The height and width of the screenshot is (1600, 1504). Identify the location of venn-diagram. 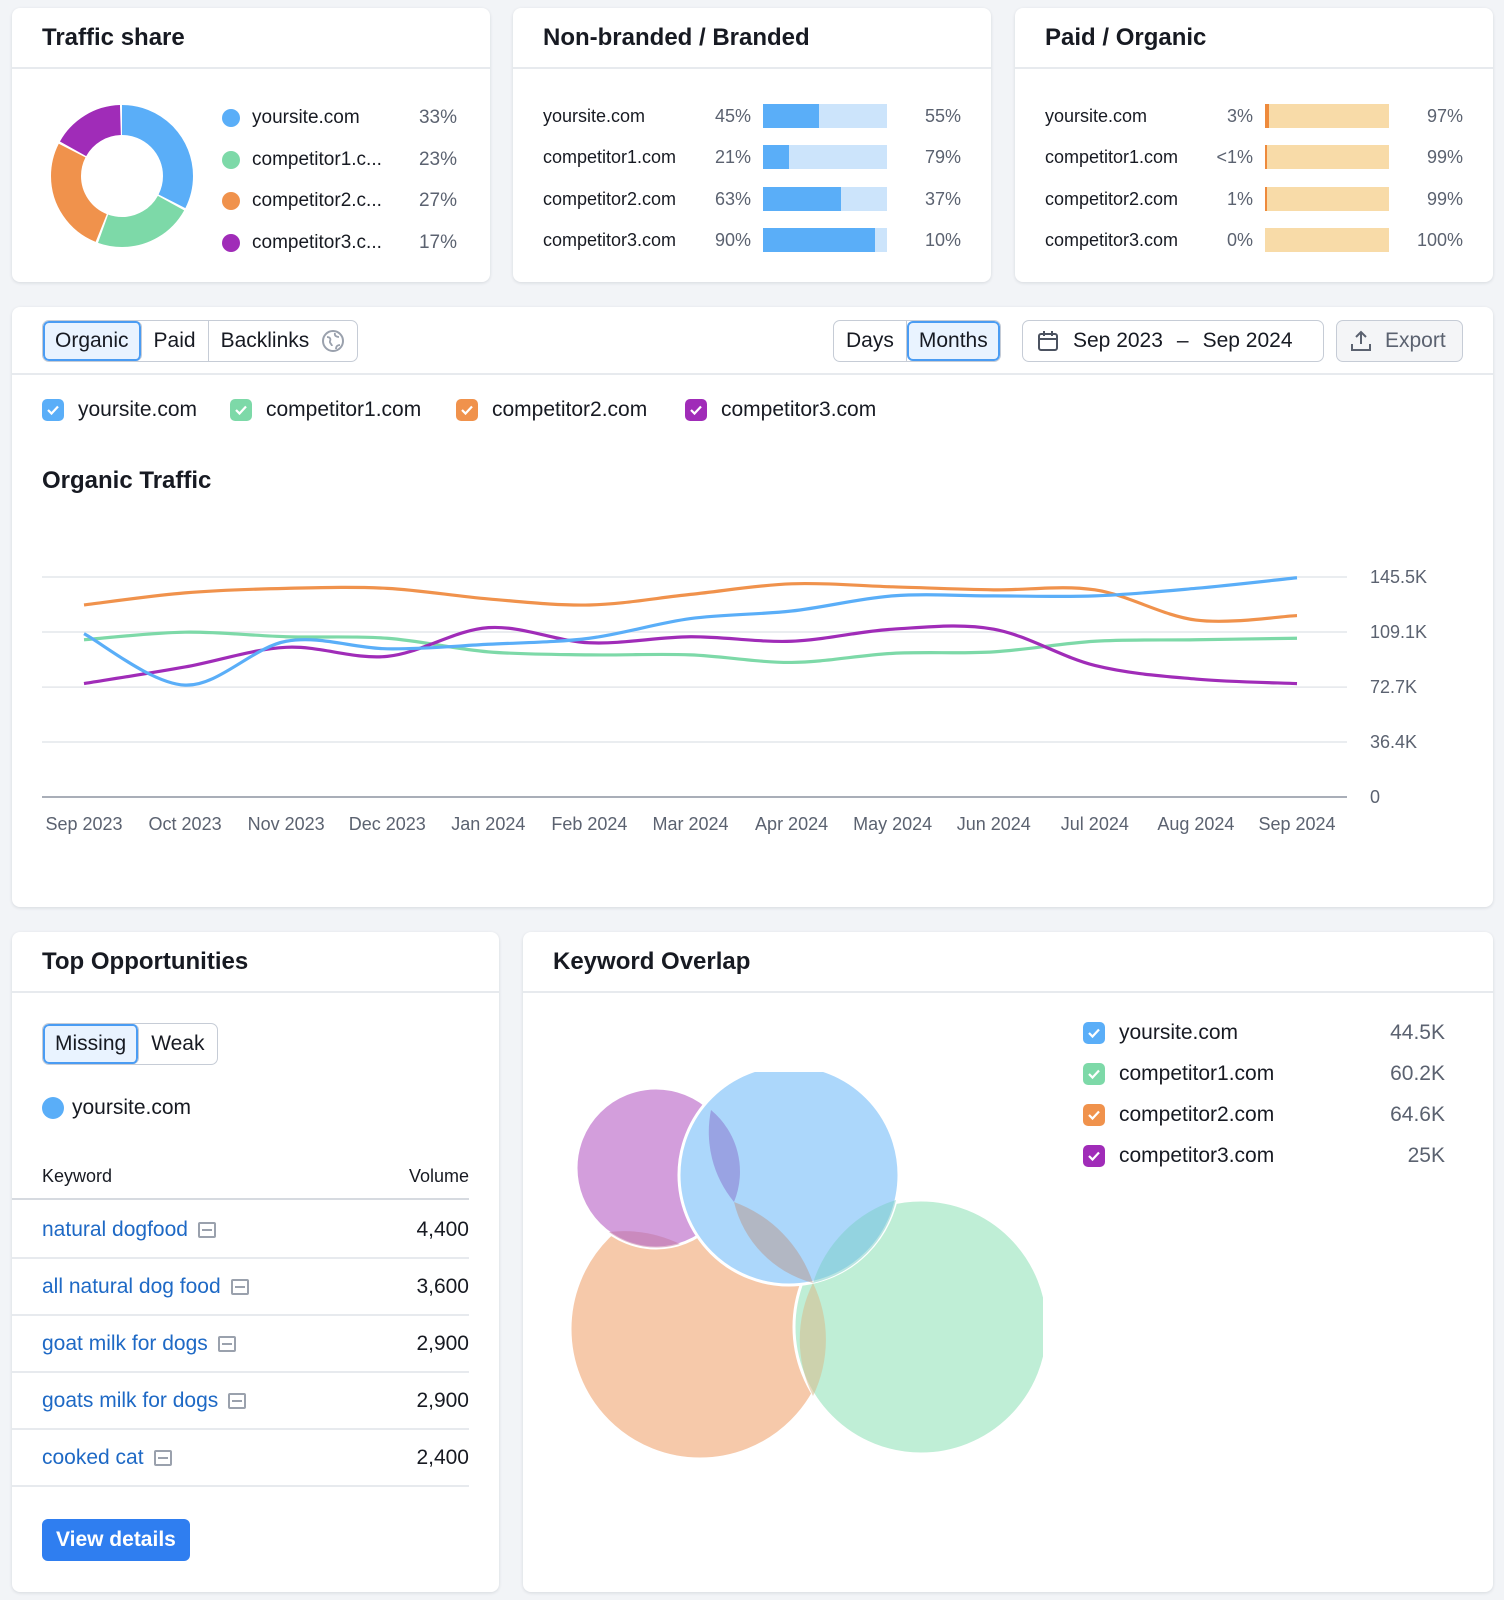
(805, 1266).